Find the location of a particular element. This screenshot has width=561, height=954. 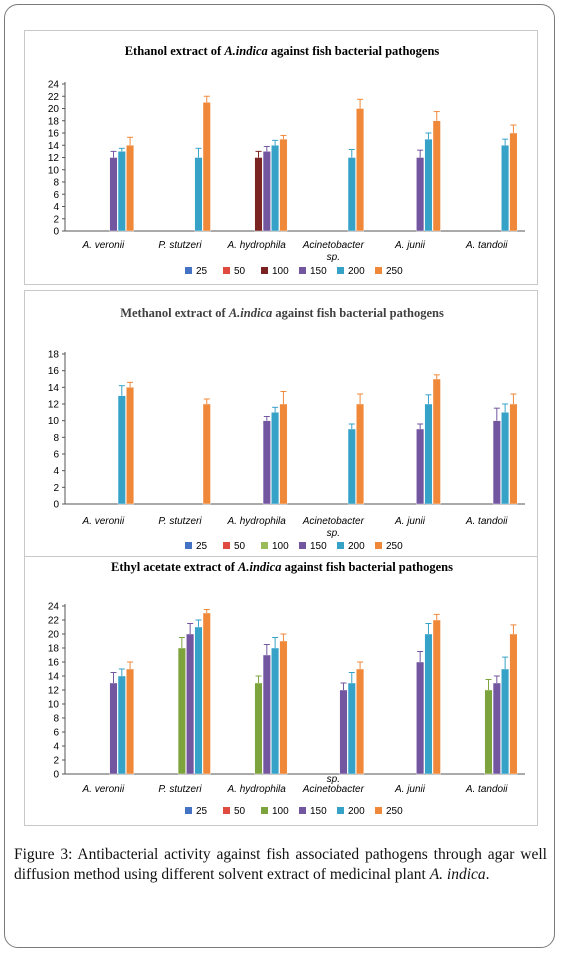

y-tick-label: 16 is located at coordinates (54, 371).